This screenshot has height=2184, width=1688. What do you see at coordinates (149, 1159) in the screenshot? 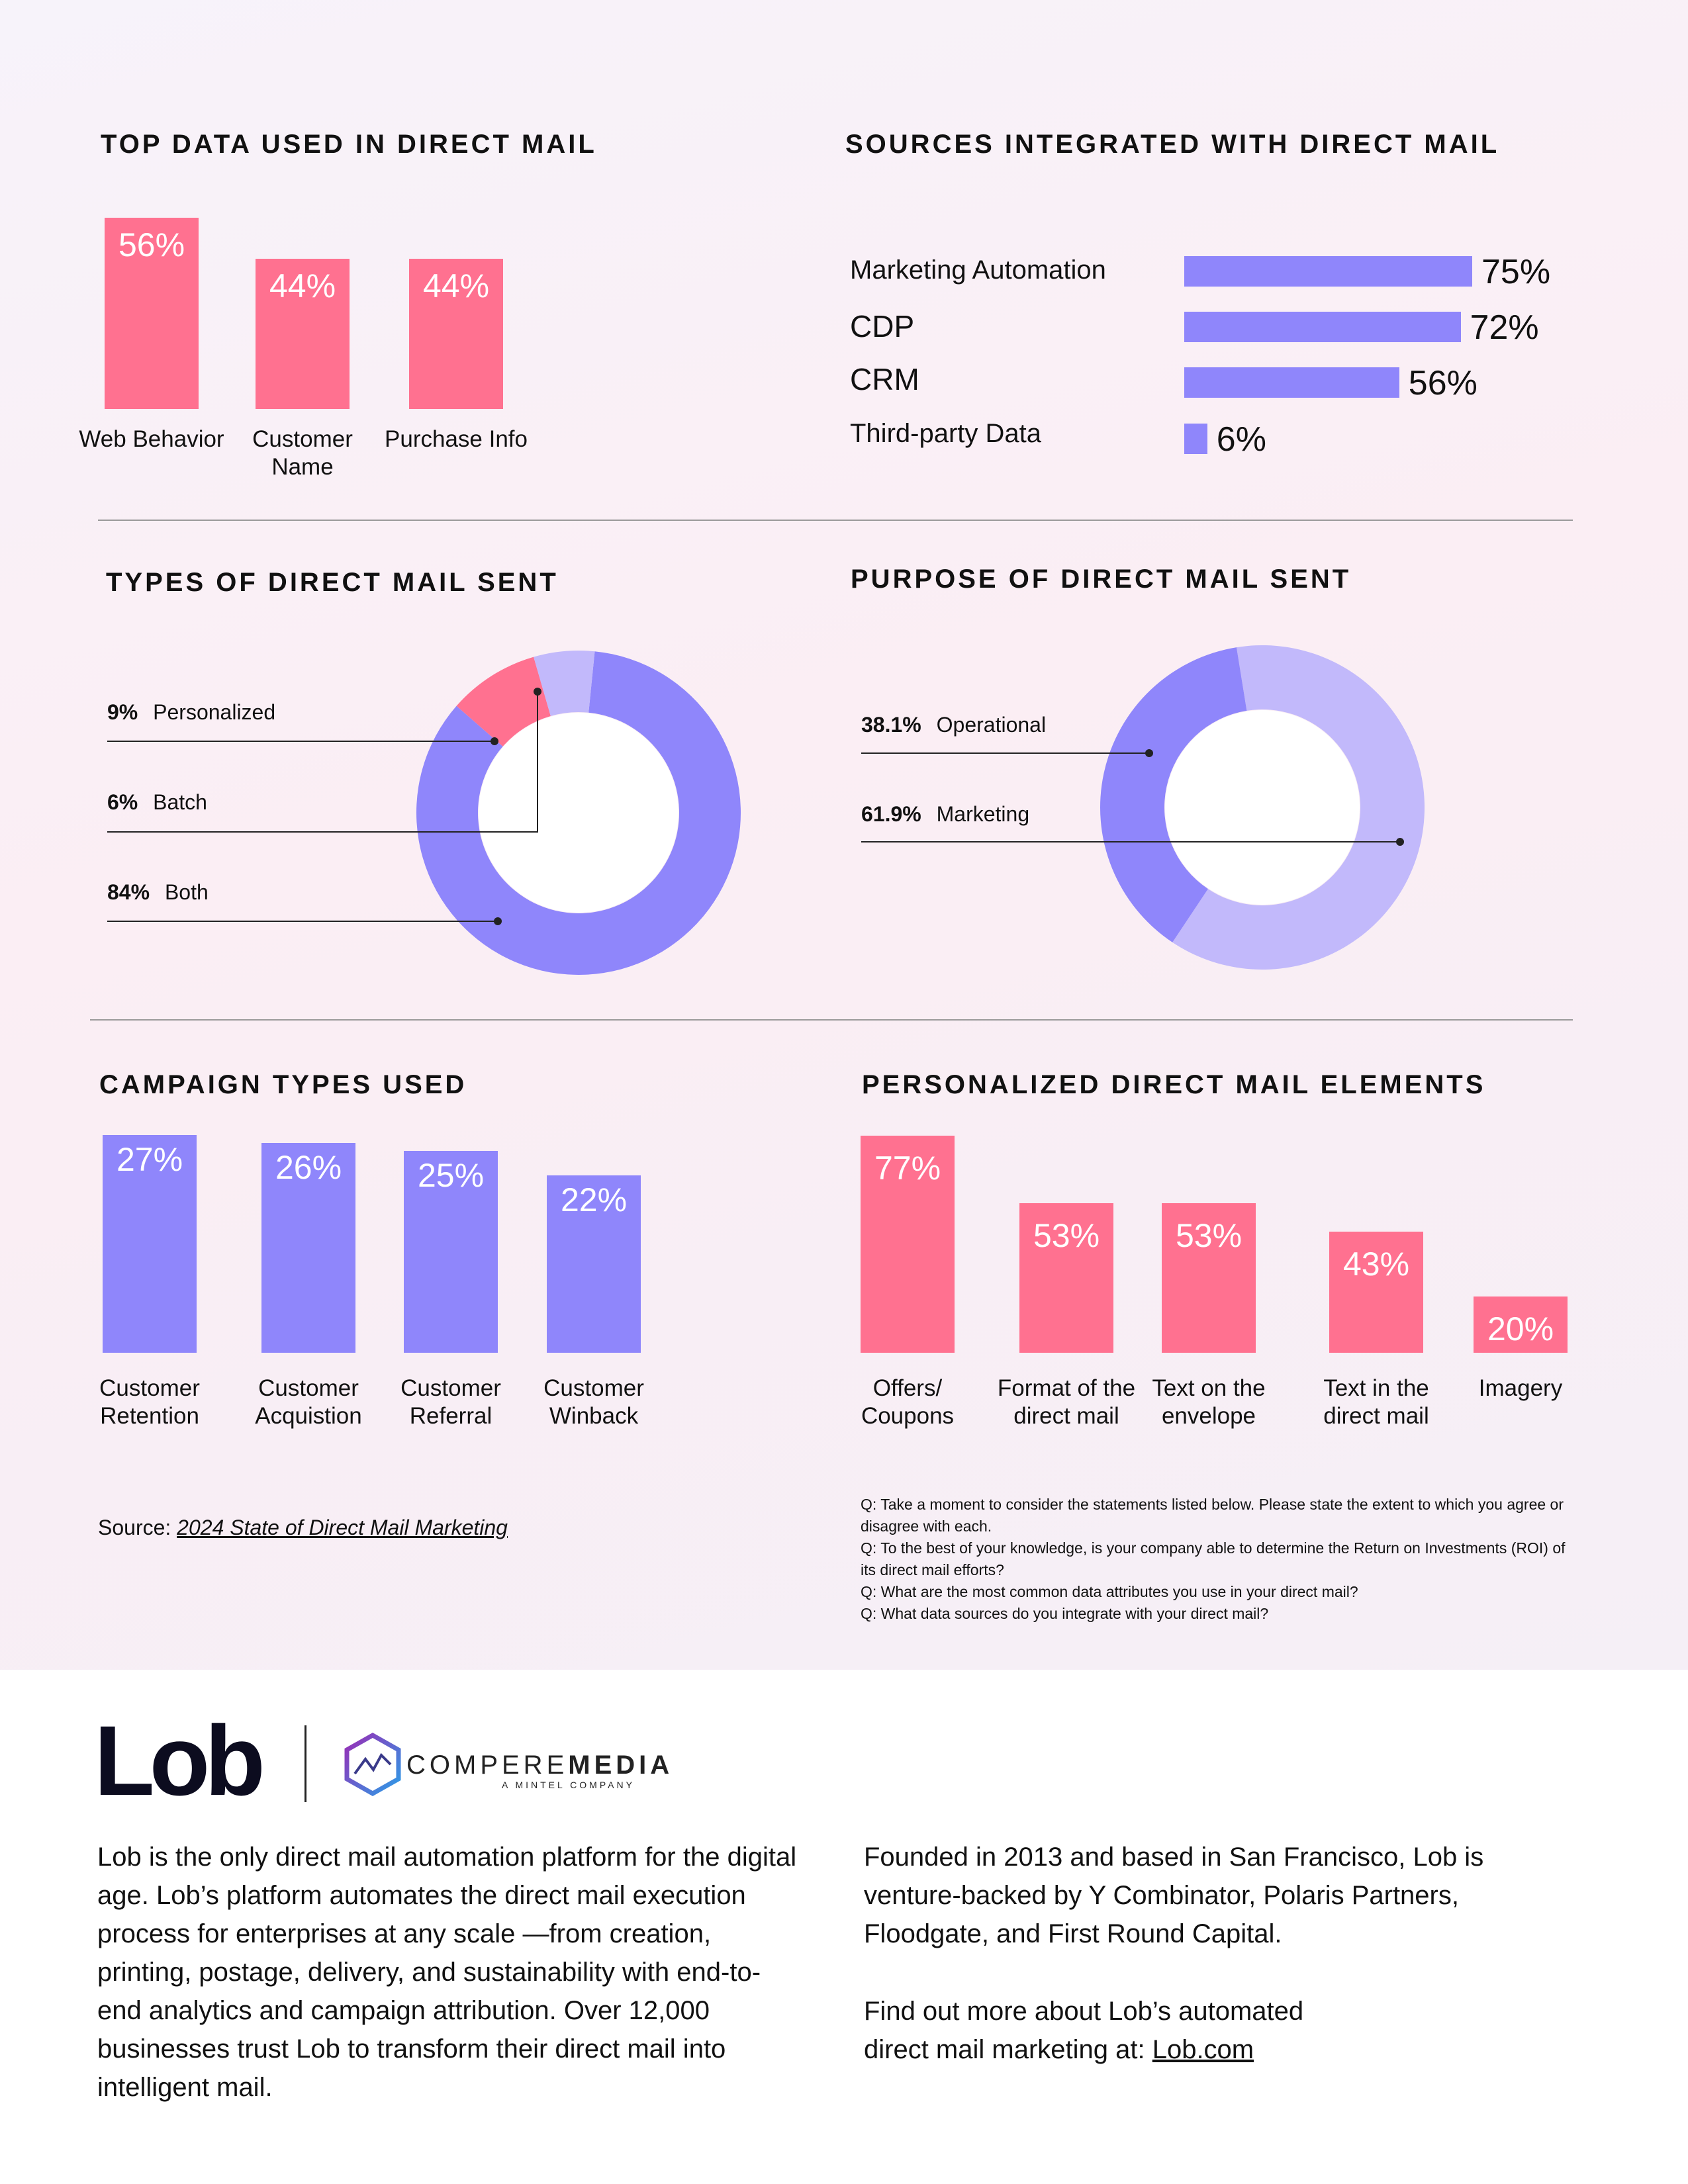
I see `bar-value-label: 27%` at bounding box center [149, 1159].